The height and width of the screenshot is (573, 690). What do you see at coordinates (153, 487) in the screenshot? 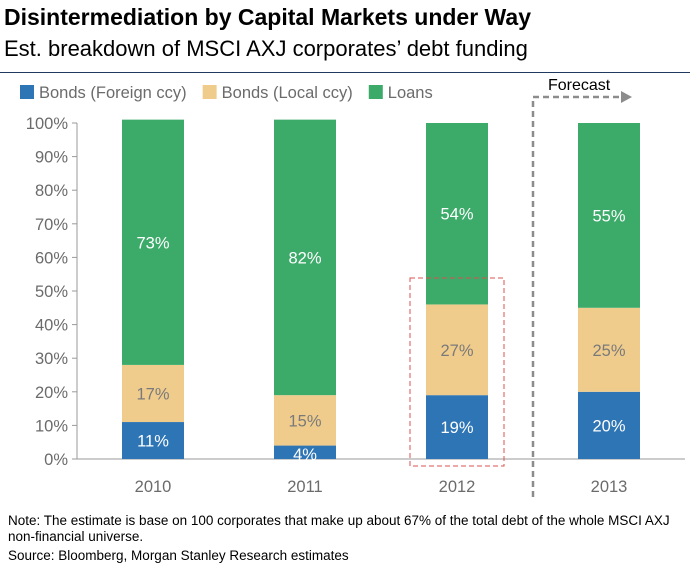
I see `x-tick-label-2010: 2010` at bounding box center [153, 487].